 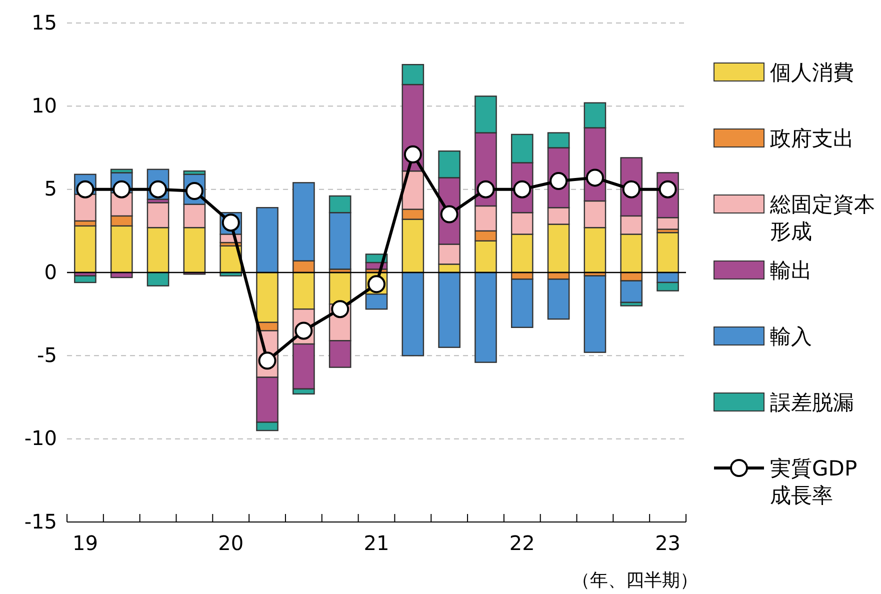 I want to click on y-tick-label: 0, so click(x=50, y=272).